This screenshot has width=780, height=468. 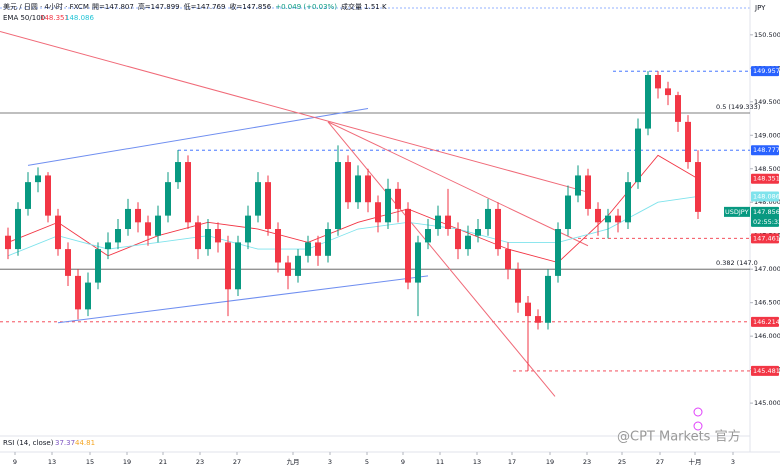 What do you see at coordinates (767, 35) in the screenshot?
I see `y-tick-label: 150.500` at bounding box center [767, 35].